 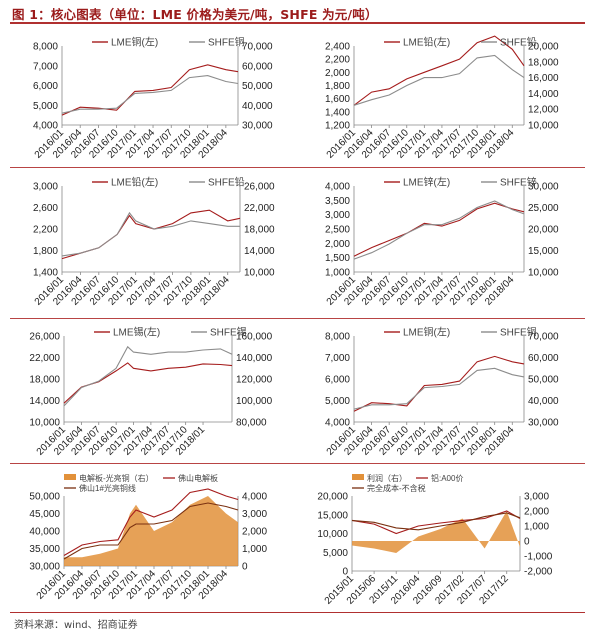 I want to click on y-left-tick-label: 30,000, so click(x=44, y=567).